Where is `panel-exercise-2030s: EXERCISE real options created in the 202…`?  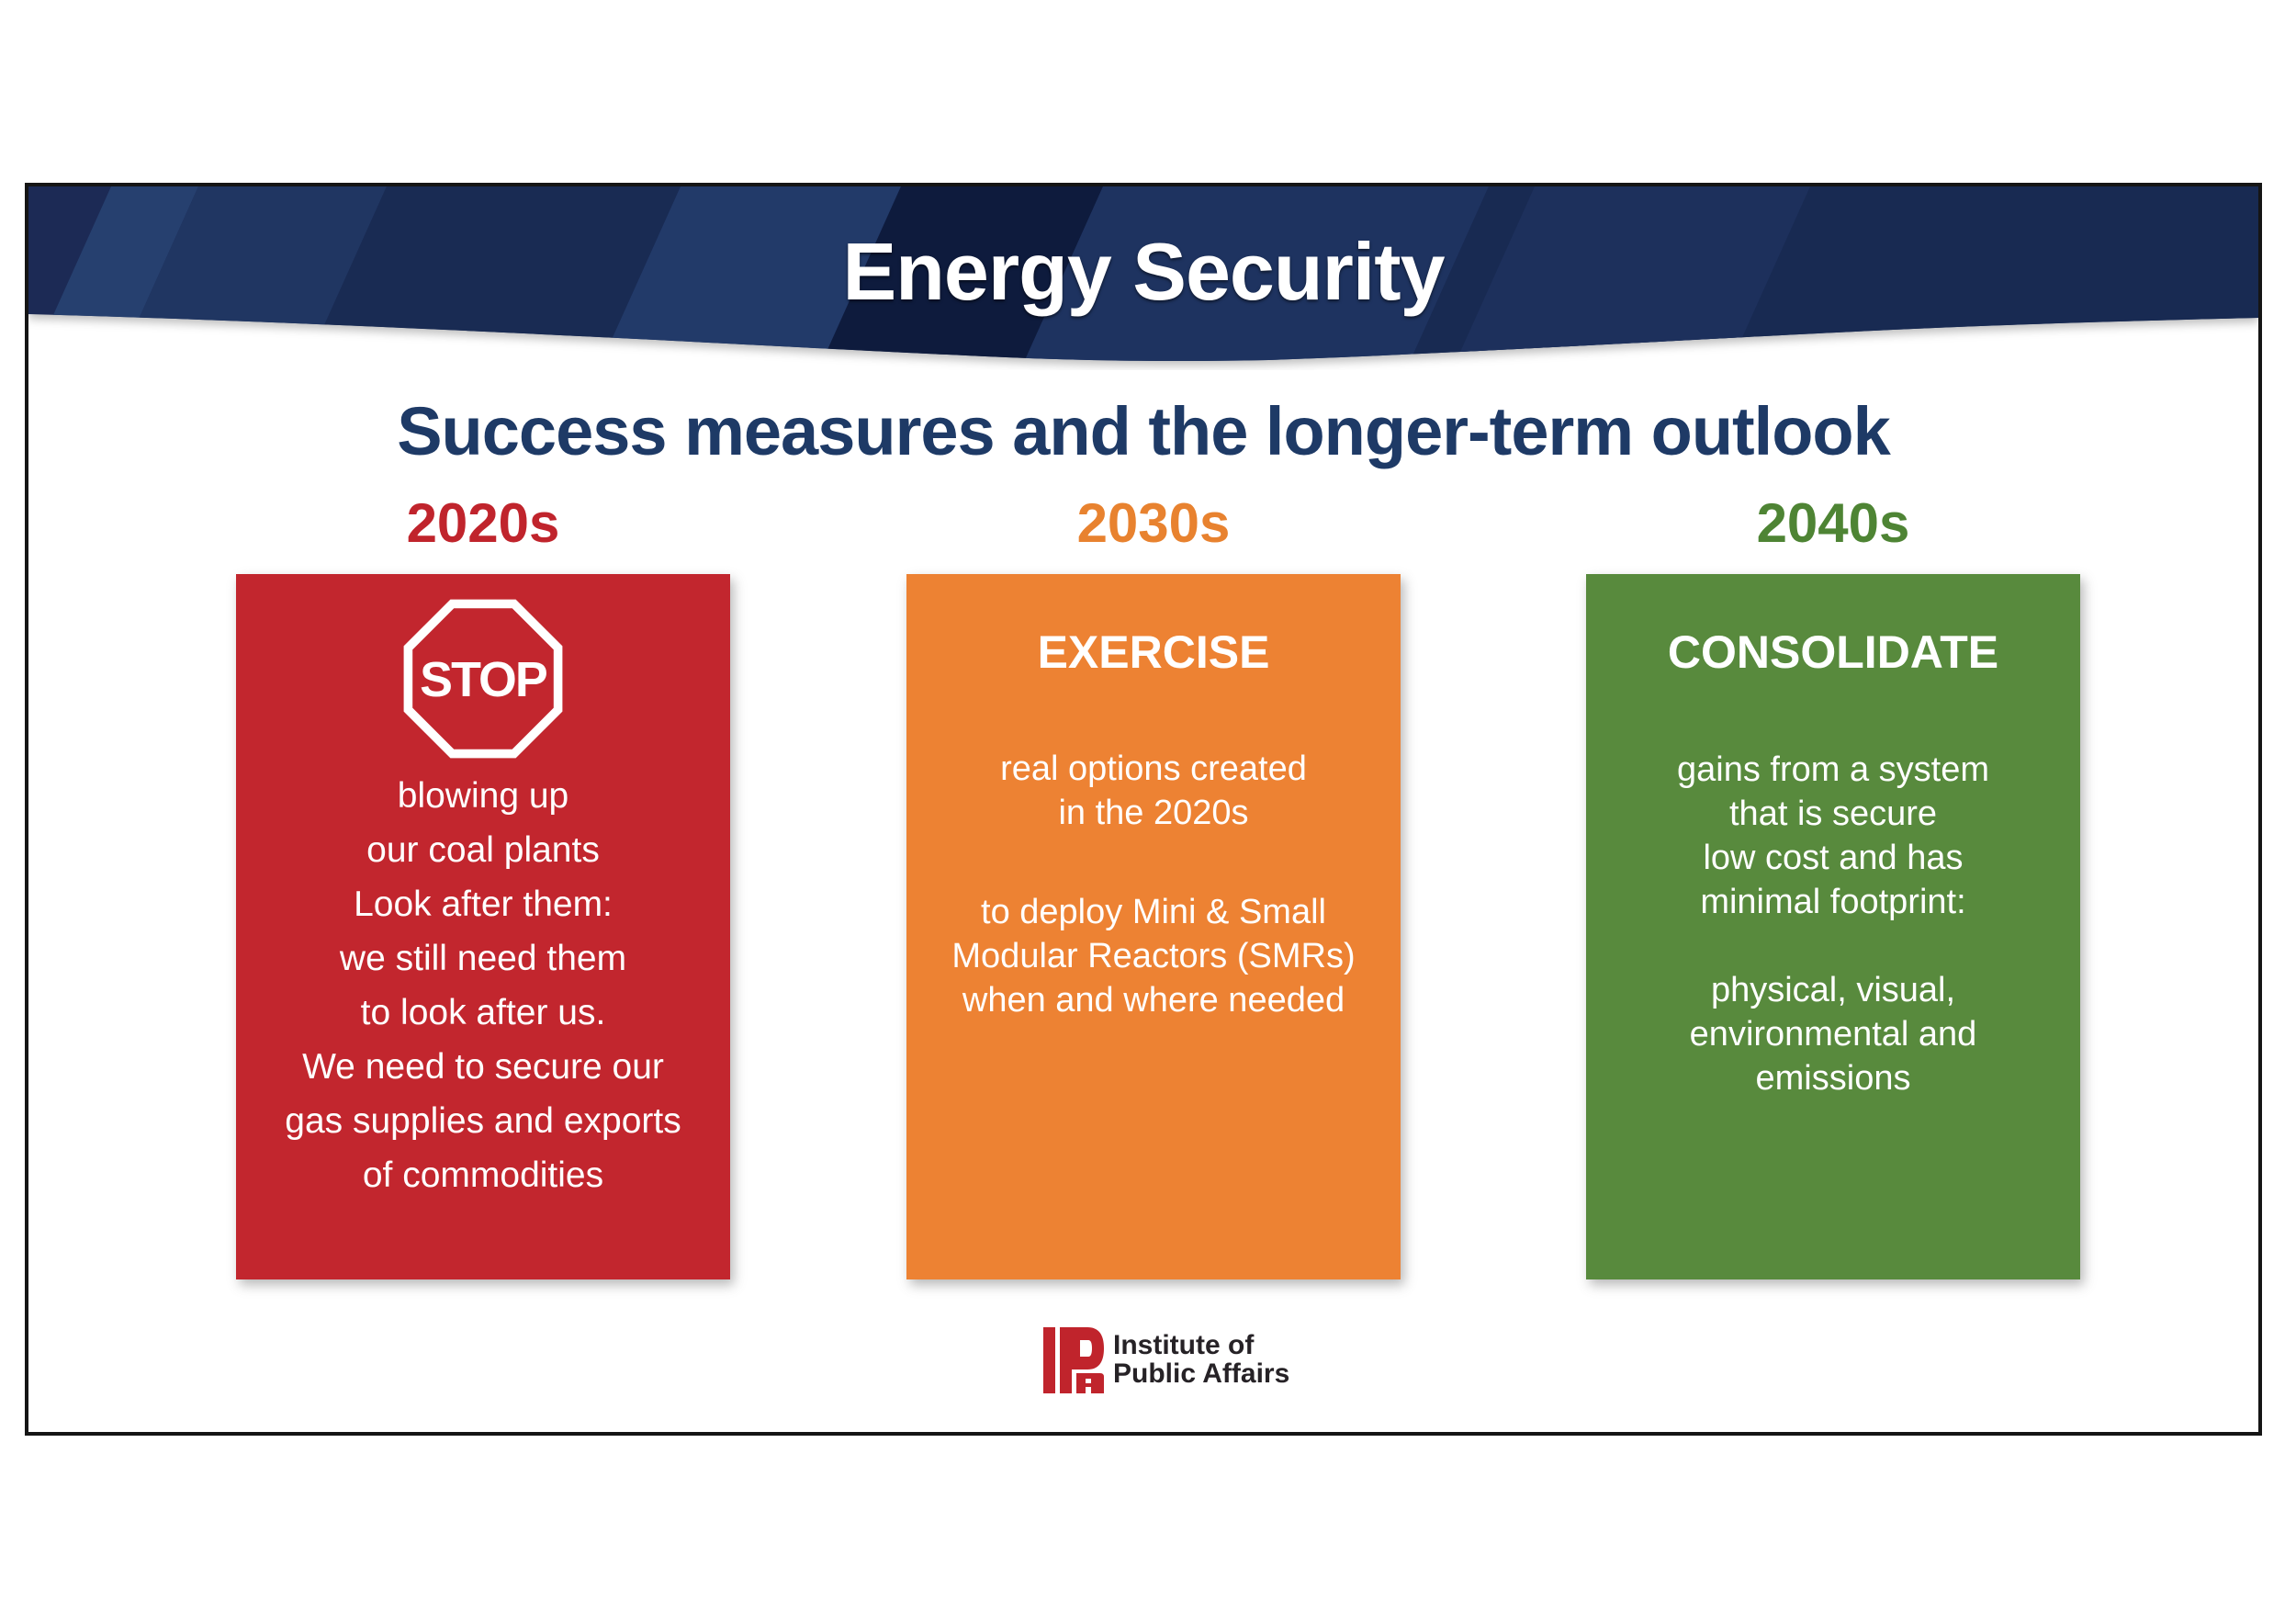 panel-exercise-2030s: EXERCISE real options created in the 202… is located at coordinates (1153, 926).